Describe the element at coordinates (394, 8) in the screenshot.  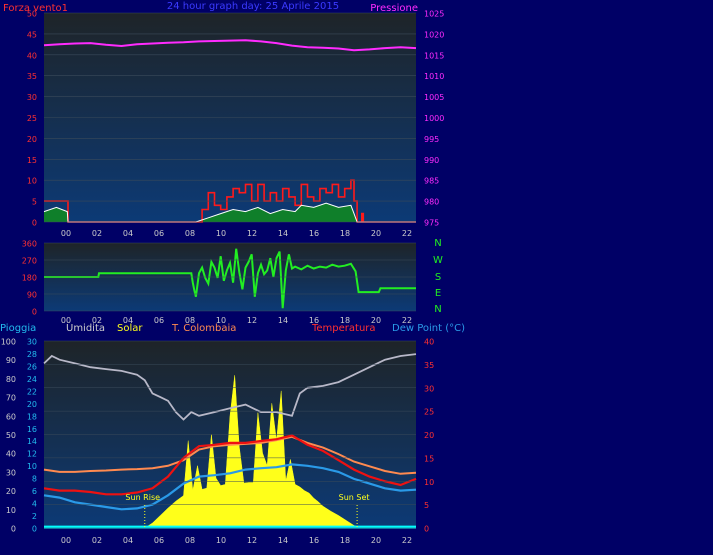
I see `pressure-axis-title: Pressione` at that location.